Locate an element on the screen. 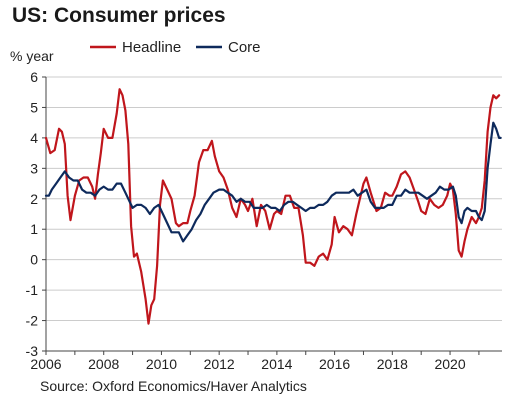  legend: Headline Core is located at coordinates (175, 47).